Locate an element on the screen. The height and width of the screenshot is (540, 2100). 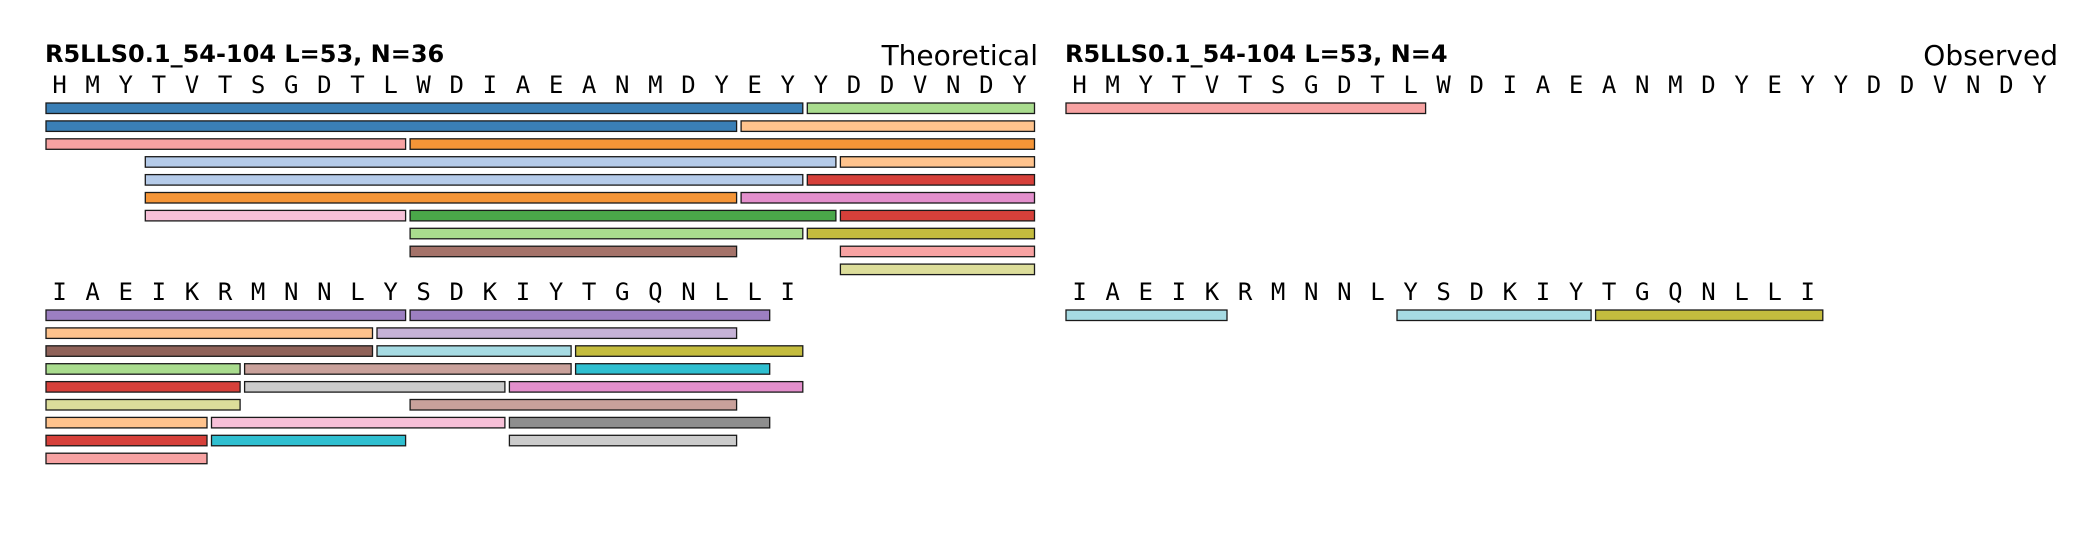
residue-letter: W is located at coordinates (423, 85).